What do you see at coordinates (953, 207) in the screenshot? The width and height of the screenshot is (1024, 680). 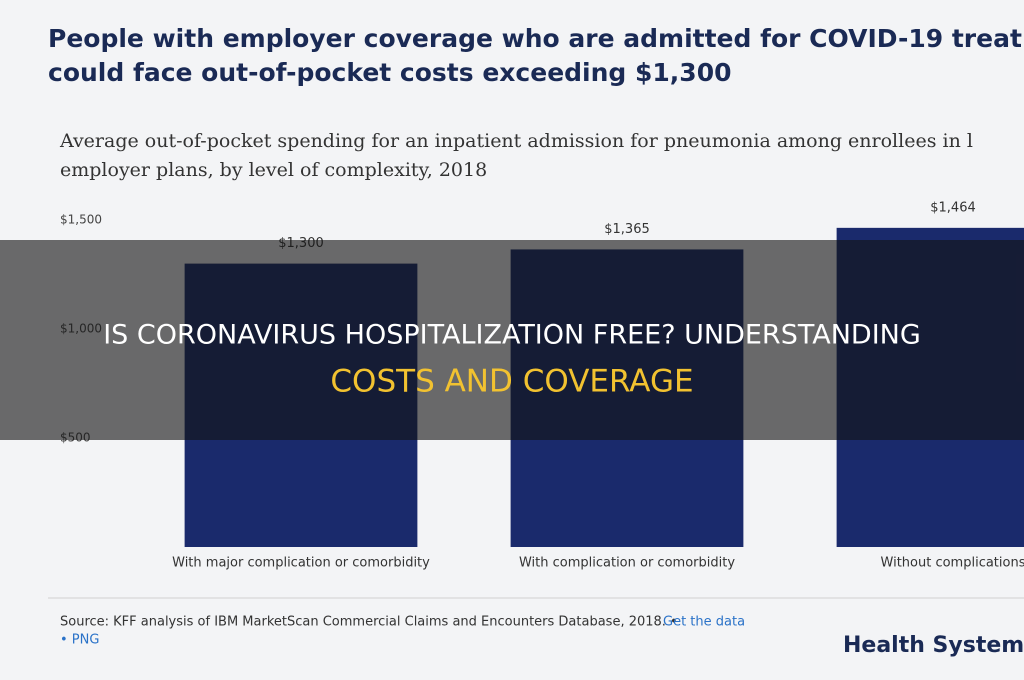 I see `data-label: $1,464` at bounding box center [953, 207].